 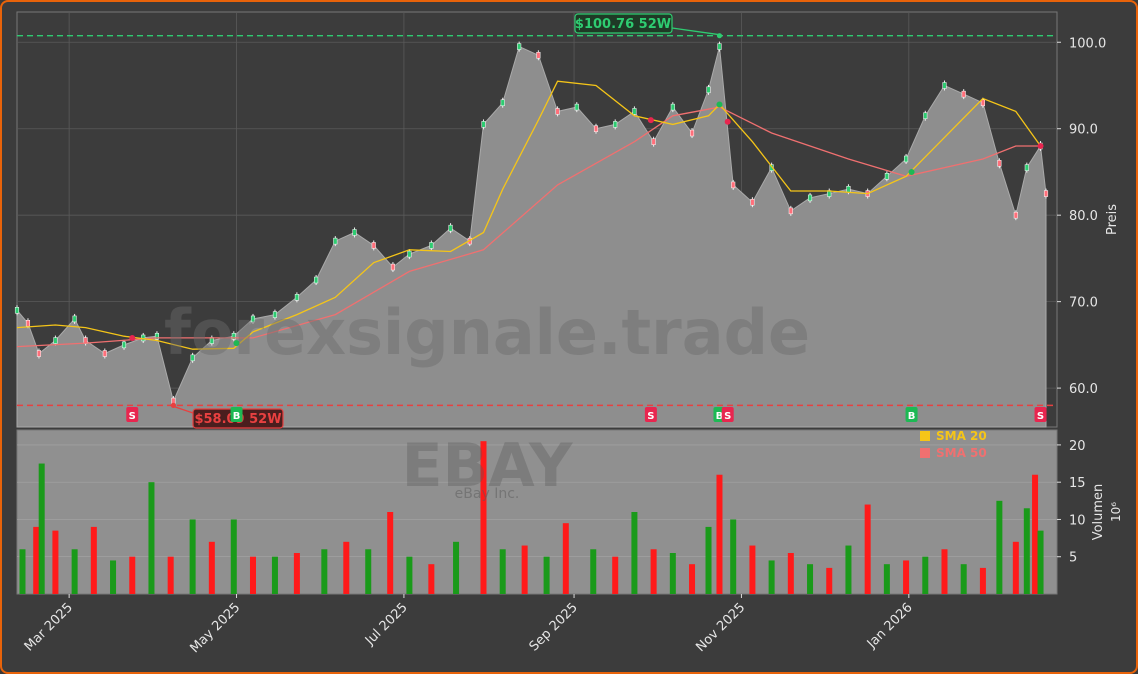 What do you see at coordinates (1077, 520) in the screenshot?
I see `volume-tick-label: 10` at bounding box center [1077, 520].